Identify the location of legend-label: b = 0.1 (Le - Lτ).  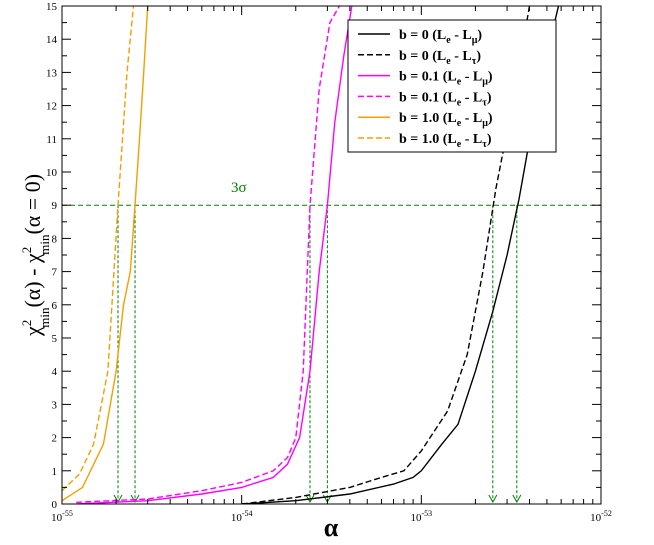
(445, 99).